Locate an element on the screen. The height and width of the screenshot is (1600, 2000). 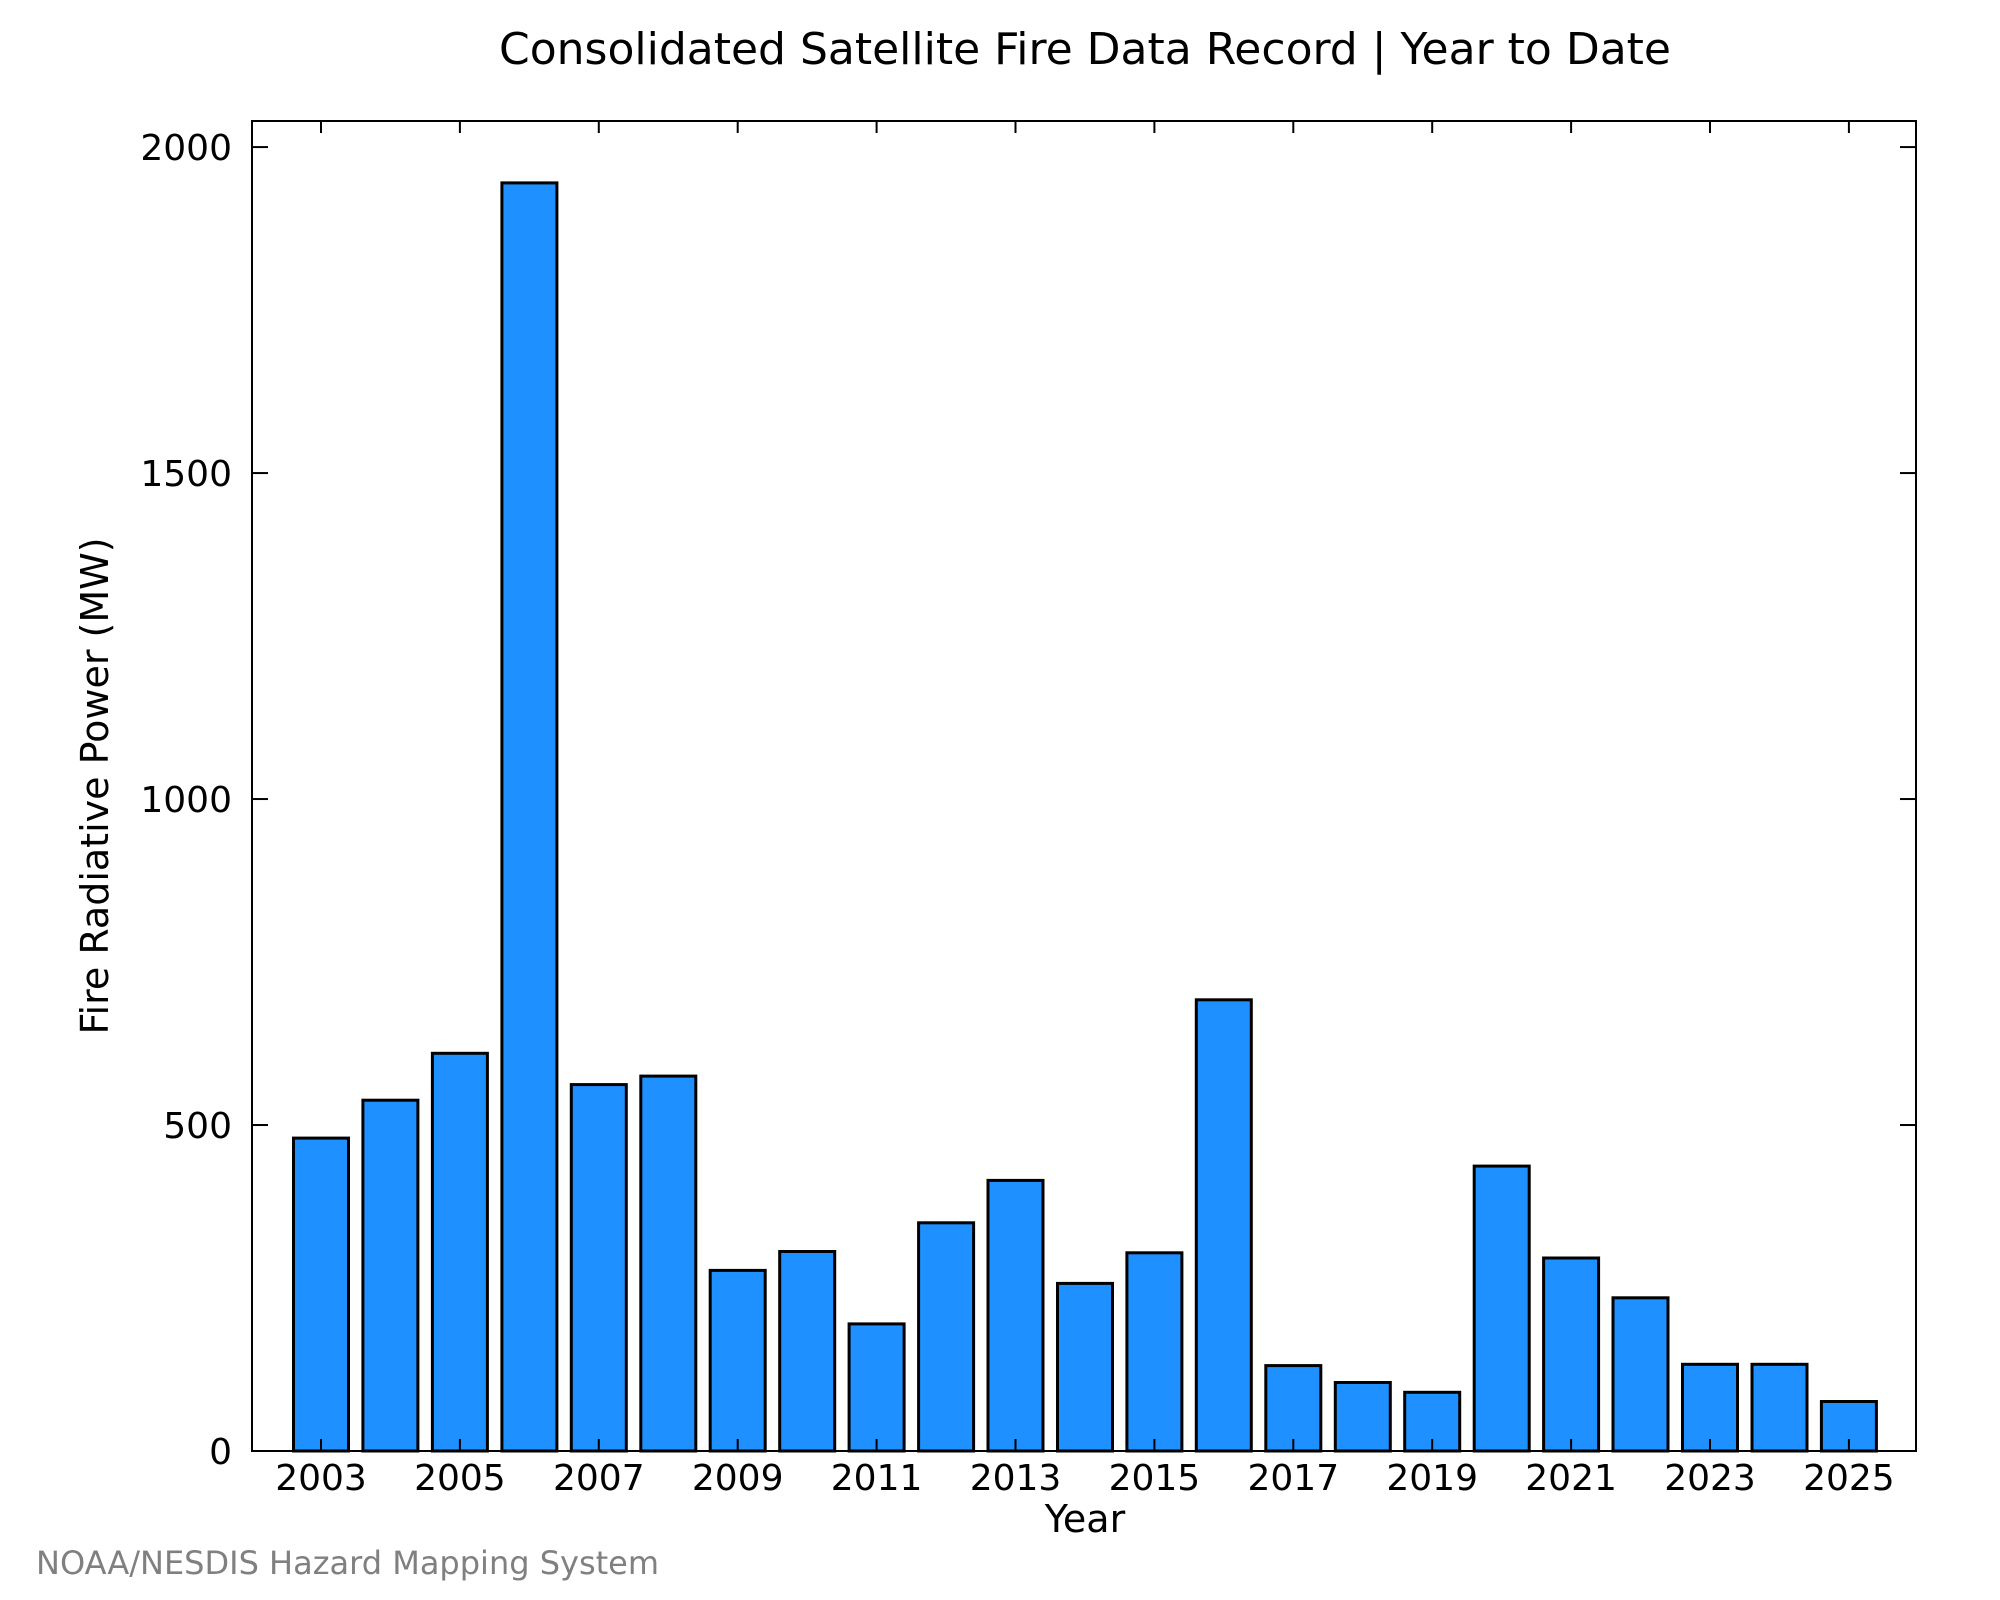
bar-2017 is located at coordinates (1293, 1408).